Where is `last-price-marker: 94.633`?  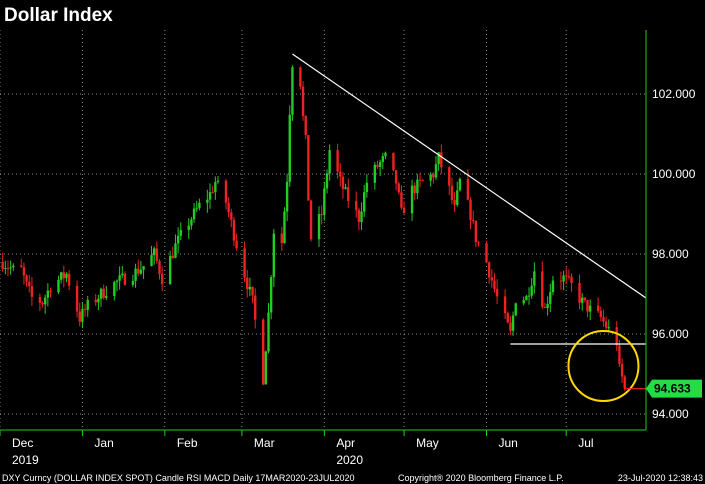
last-price-marker: 94.633 is located at coordinates (674, 388).